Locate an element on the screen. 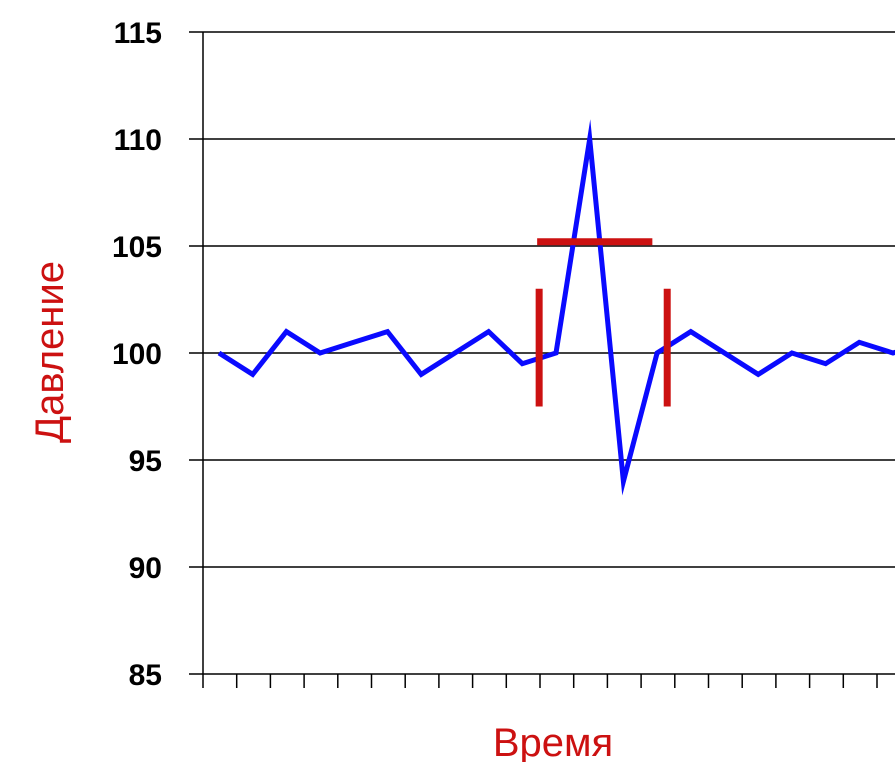 This screenshot has width=895, height=762. y-tick-label-85: 85 is located at coordinates (145, 675).